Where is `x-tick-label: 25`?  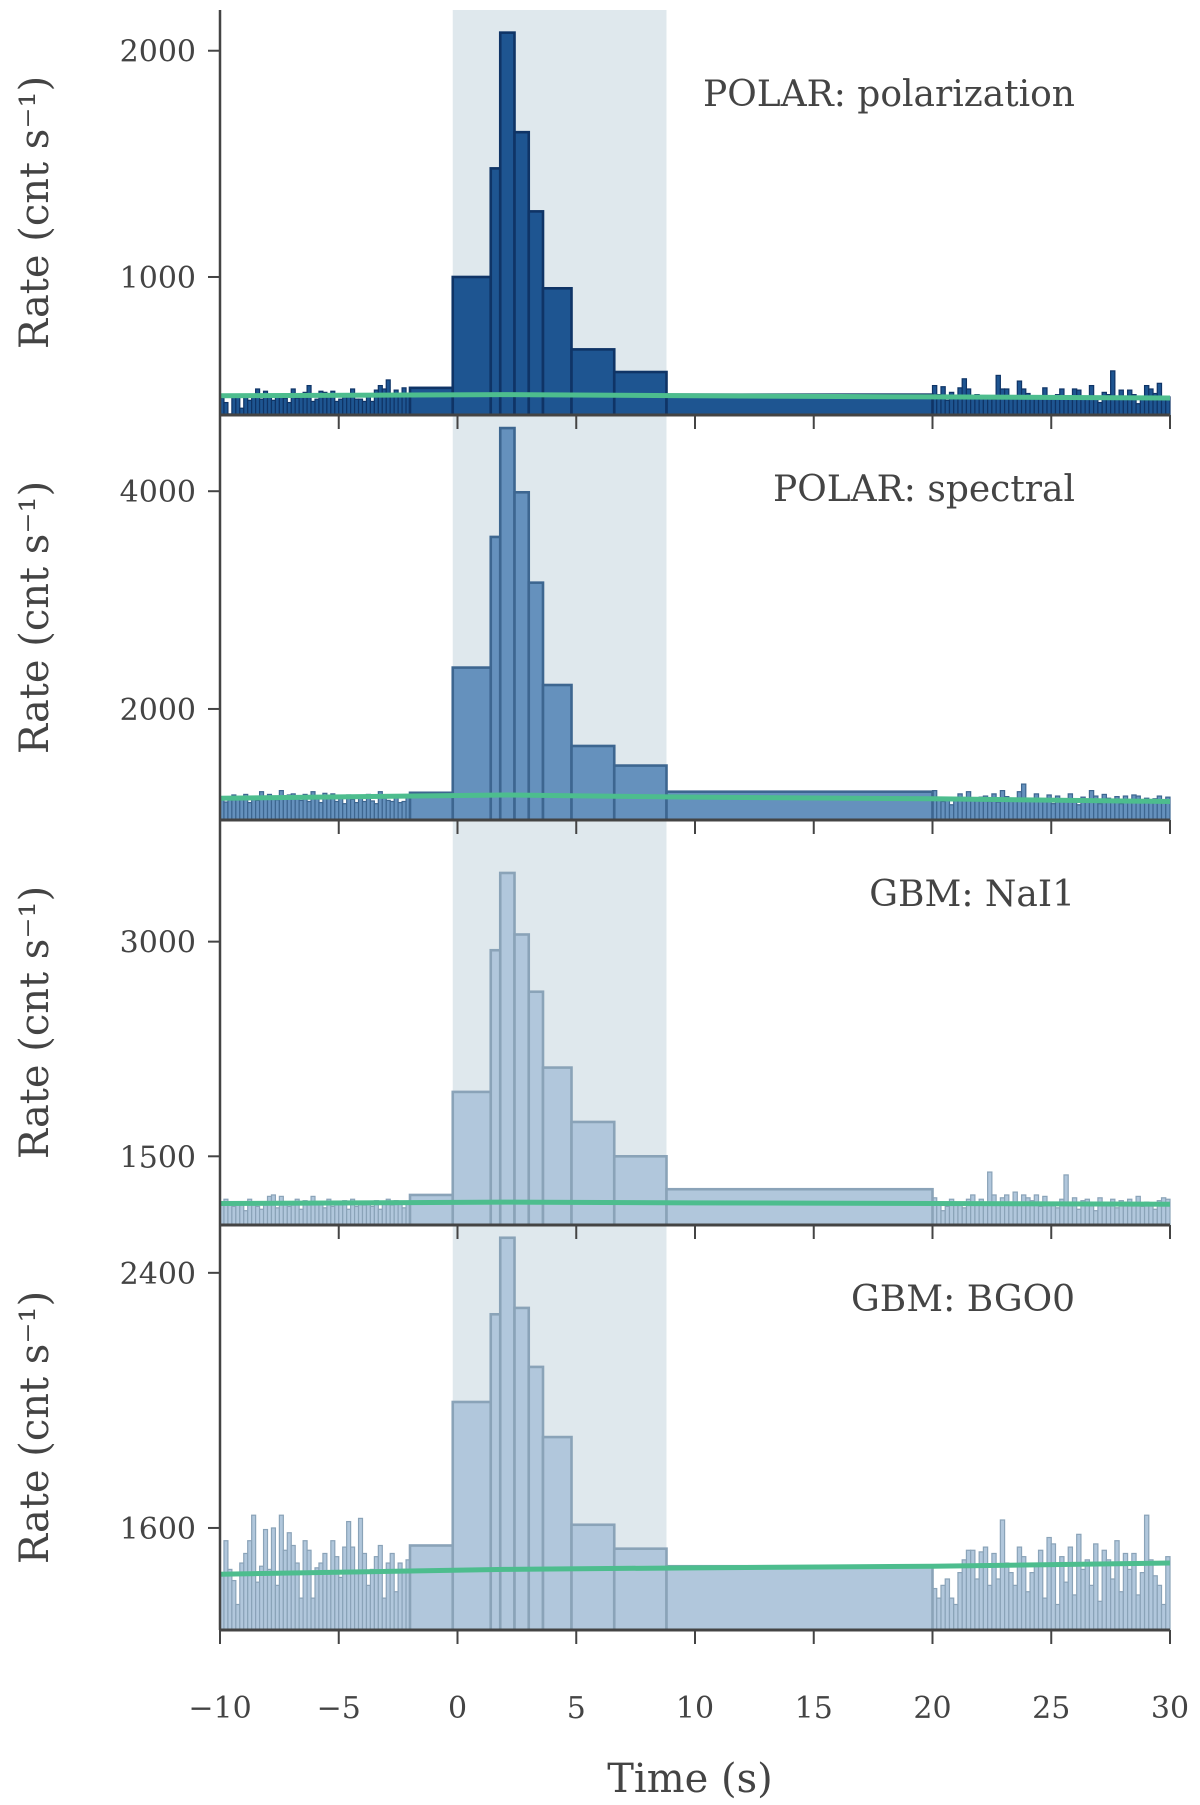
x-tick-label: 25 is located at coordinates (1051, 1708).